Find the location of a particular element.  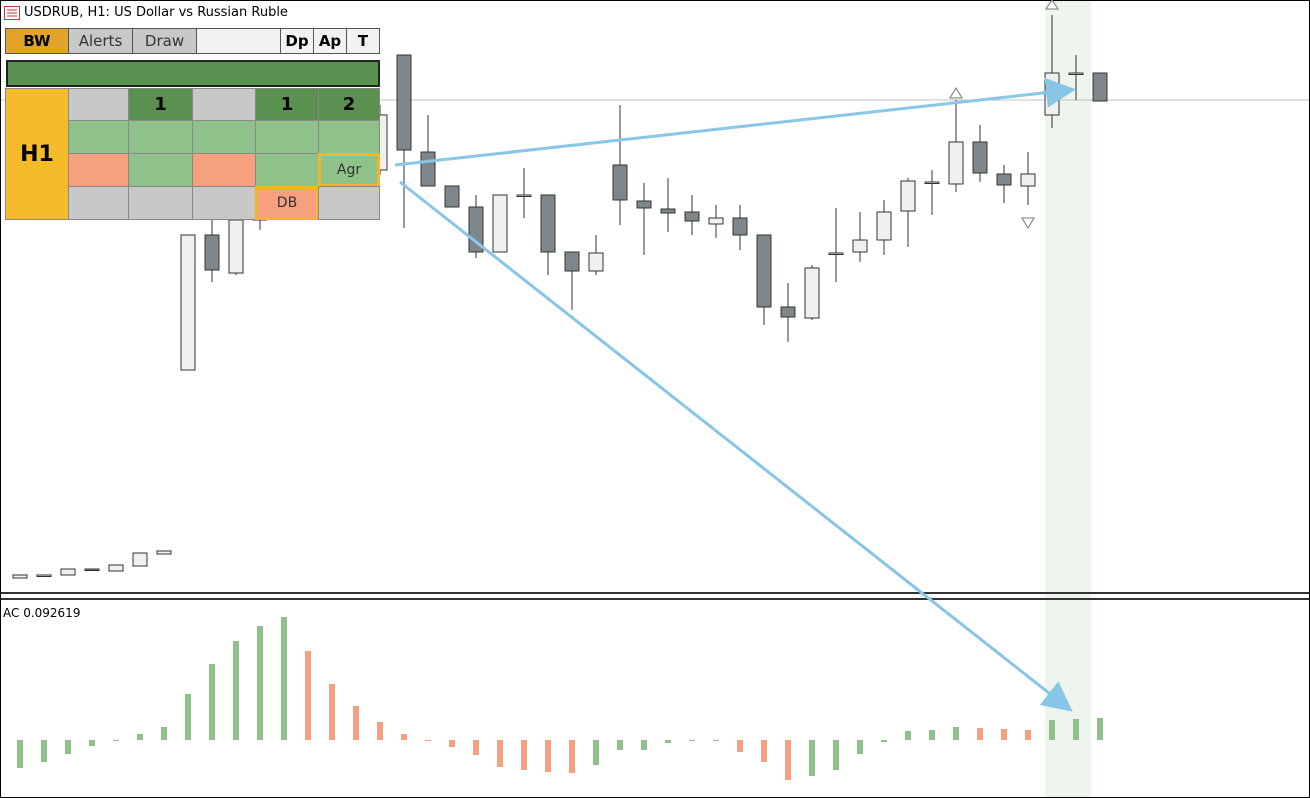

chart-title: USDRUB, H1: US Dollar vs Russian Ruble is located at coordinates (156, 12).